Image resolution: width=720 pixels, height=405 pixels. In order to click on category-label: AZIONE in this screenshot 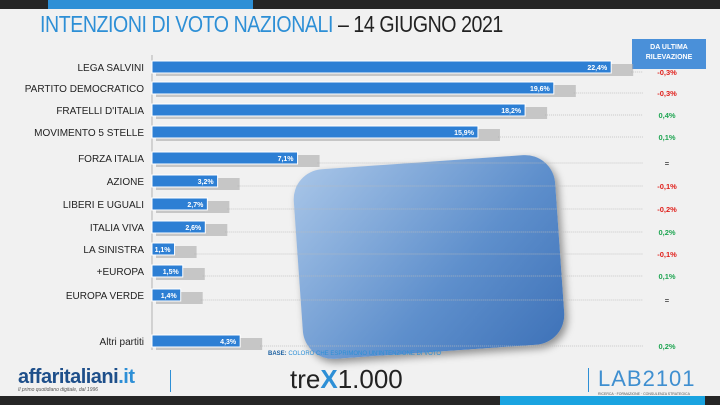, I will do `click(126, 182)`.